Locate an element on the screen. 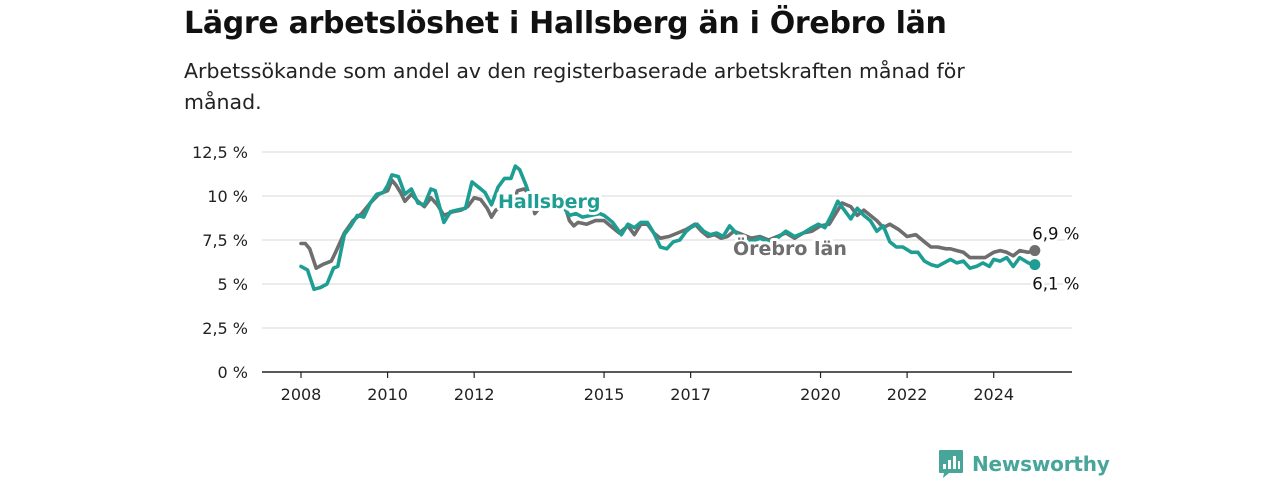 Image resolution: width=1280 pixels, height=480 pixels. series-name-hallsberg: Hallsberg is located at coordinates (549, 202).